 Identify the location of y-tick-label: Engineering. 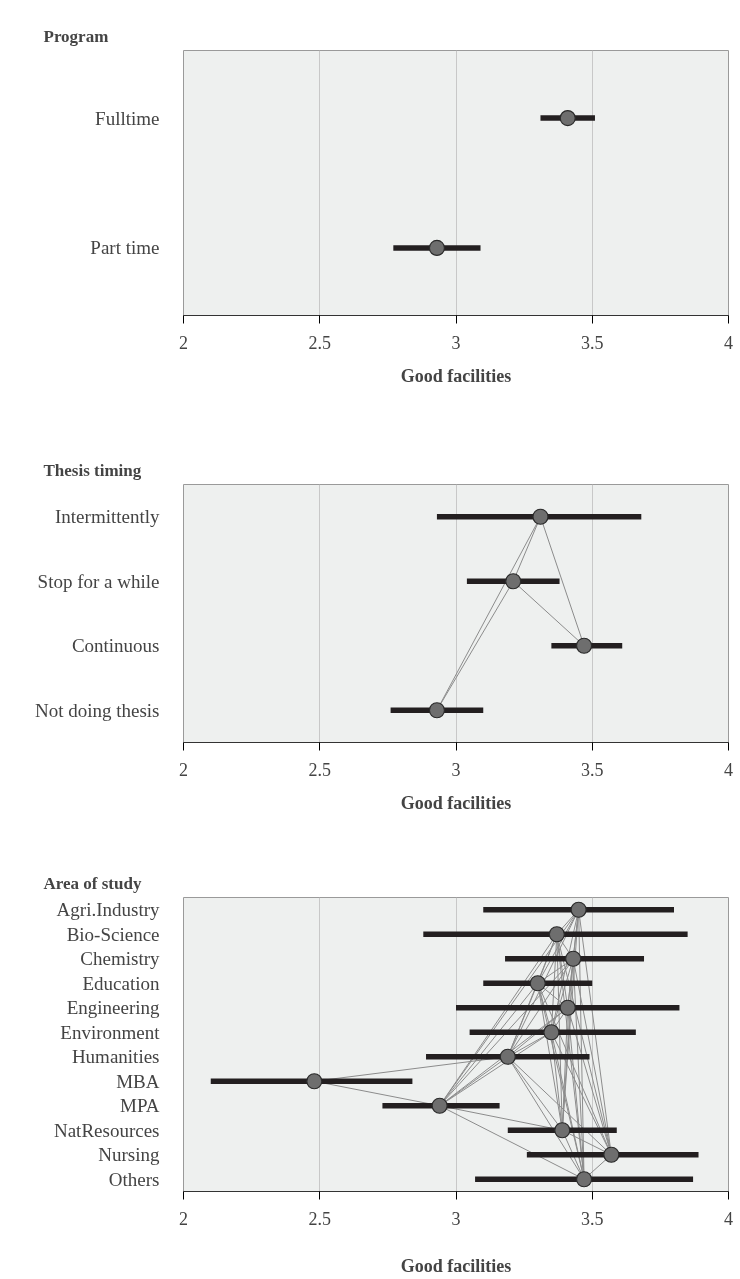
(113, 1008).